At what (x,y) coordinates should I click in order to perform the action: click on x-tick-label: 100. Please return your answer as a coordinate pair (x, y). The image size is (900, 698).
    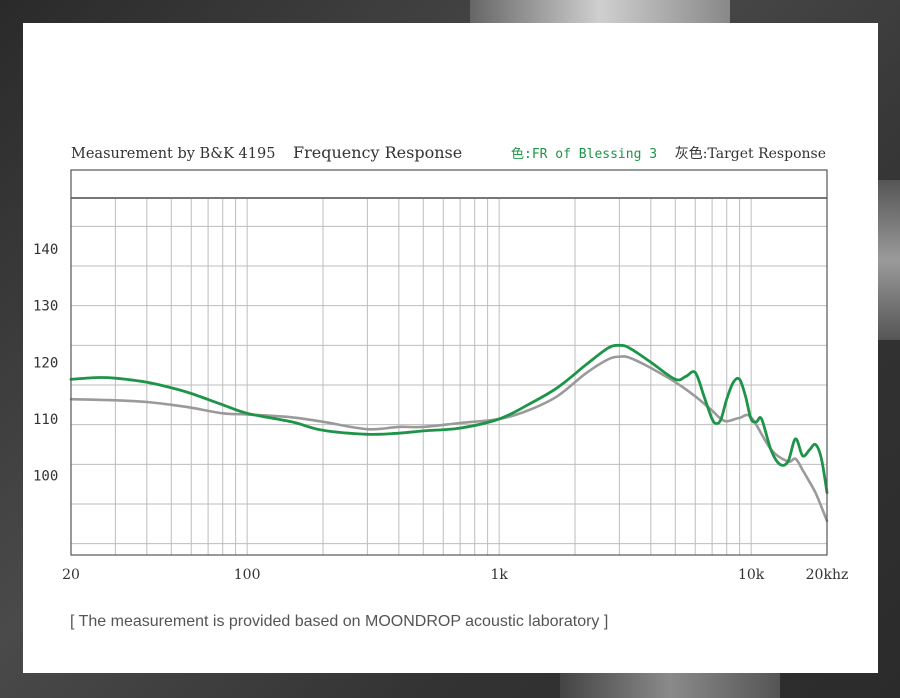
    Looking at the image, I should click on (247, 575).